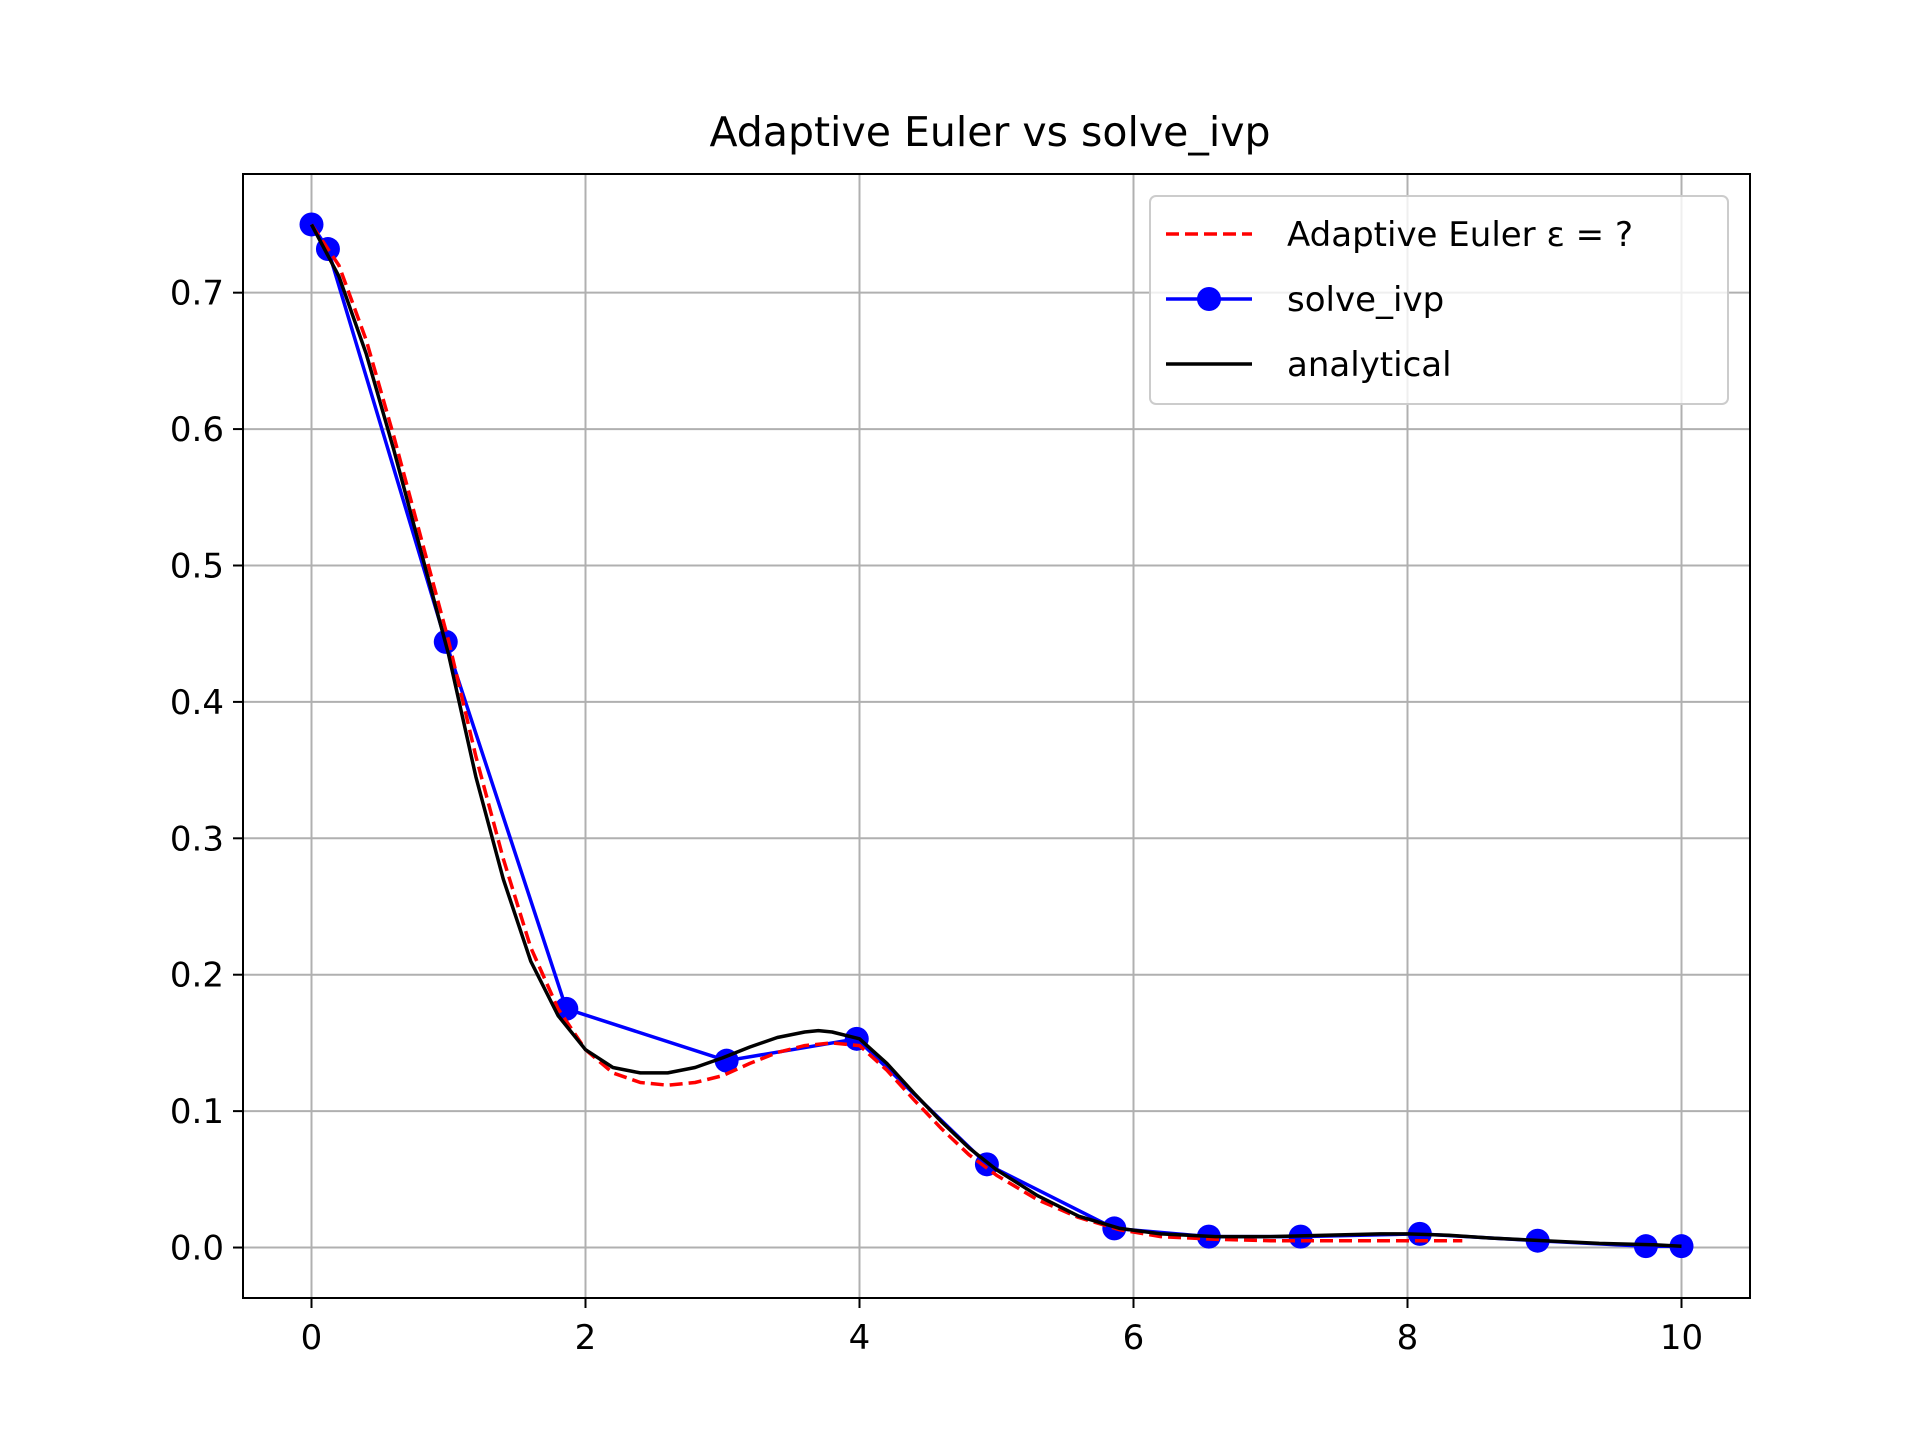 The height and width of the screenshot is (1440, 1920). Describe the element at coordinates (1209, 299) in the screenshot. I see `legend-marker` at that location.